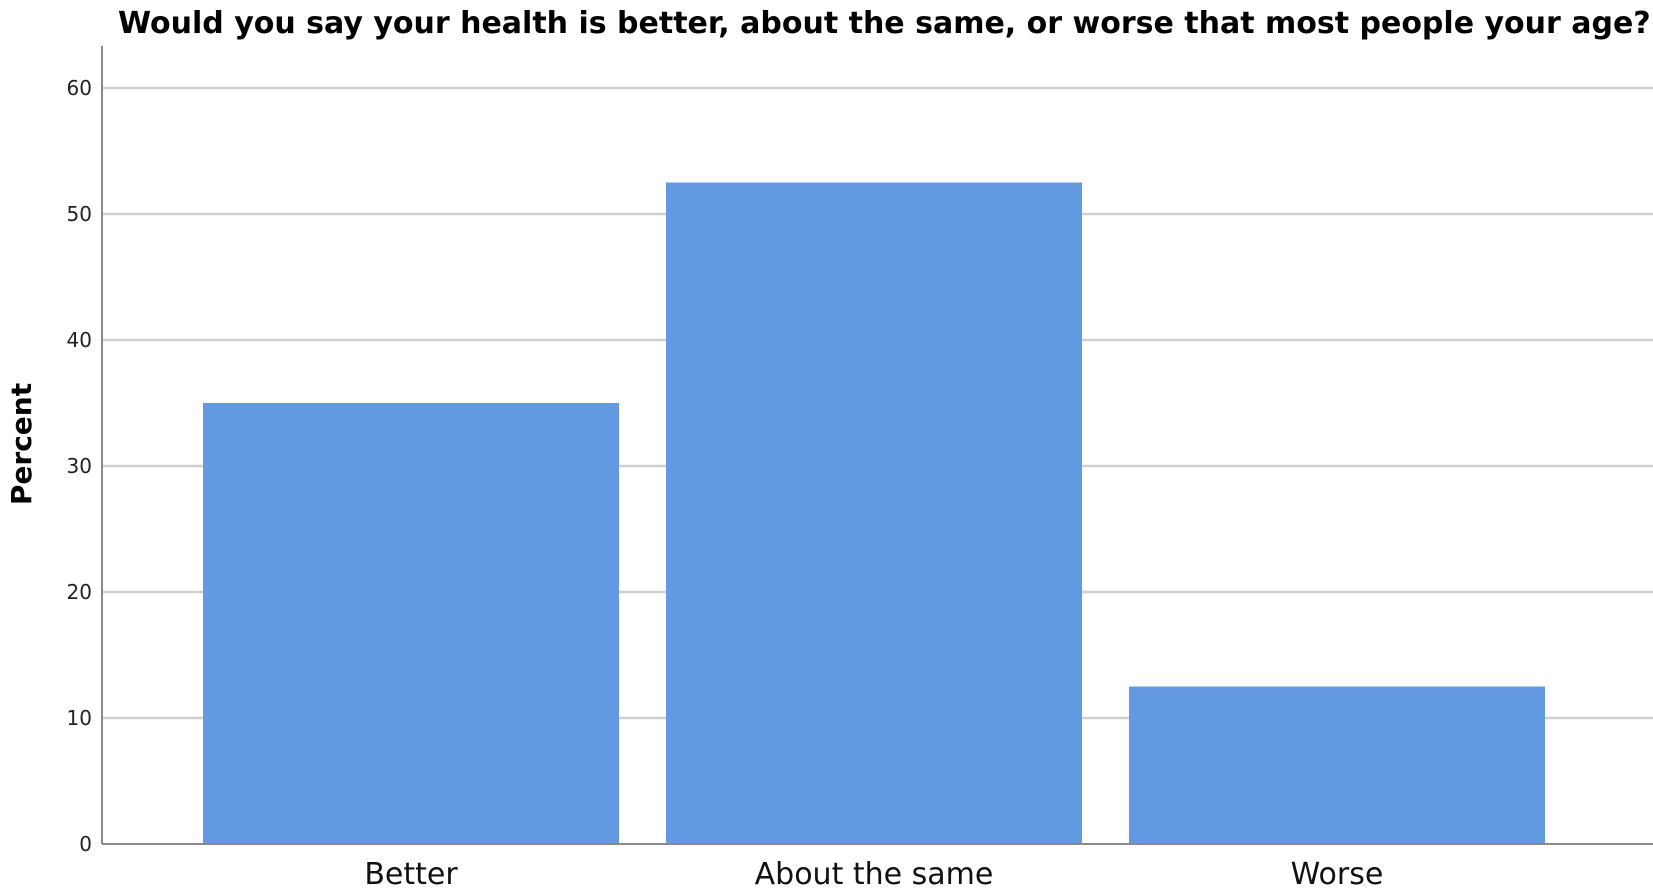 This screenshot has height=890, width=1653. What do you see at coordinates (1337, 765) in the screenshot?
I see `bar-worse` at bounding box center [1337, 765].